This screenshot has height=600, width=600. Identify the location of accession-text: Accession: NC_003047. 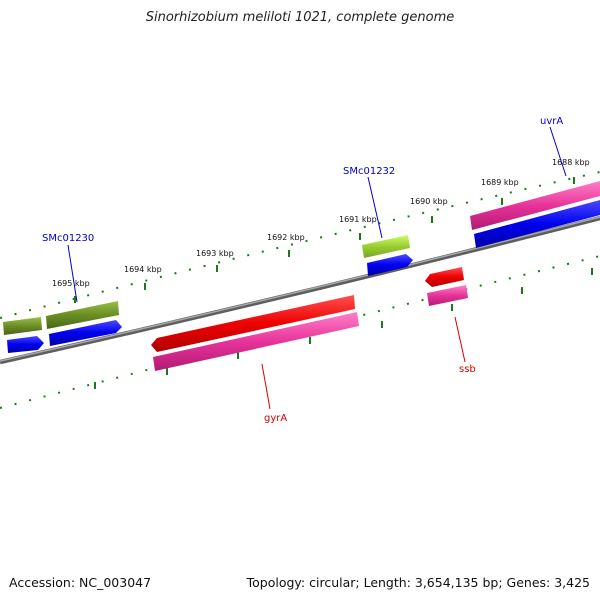
(80, 582).